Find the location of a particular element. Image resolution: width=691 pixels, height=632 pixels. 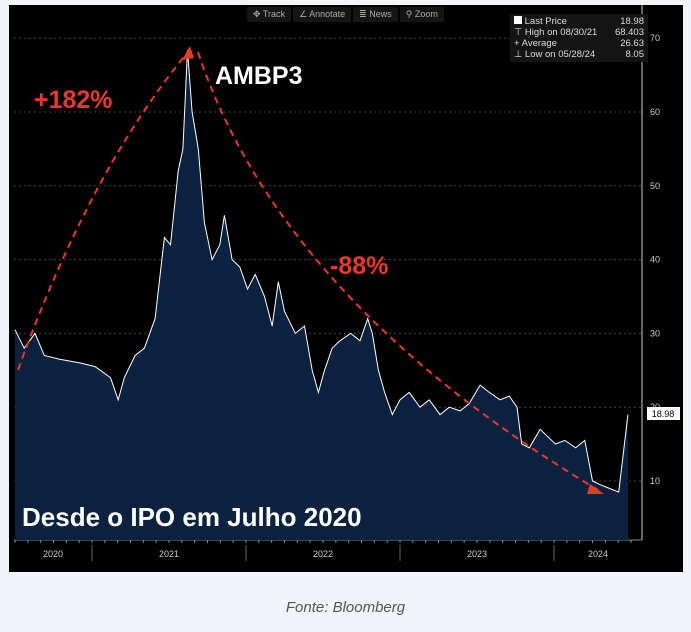

gain-label: +182% is located at coordinates (73, 100).